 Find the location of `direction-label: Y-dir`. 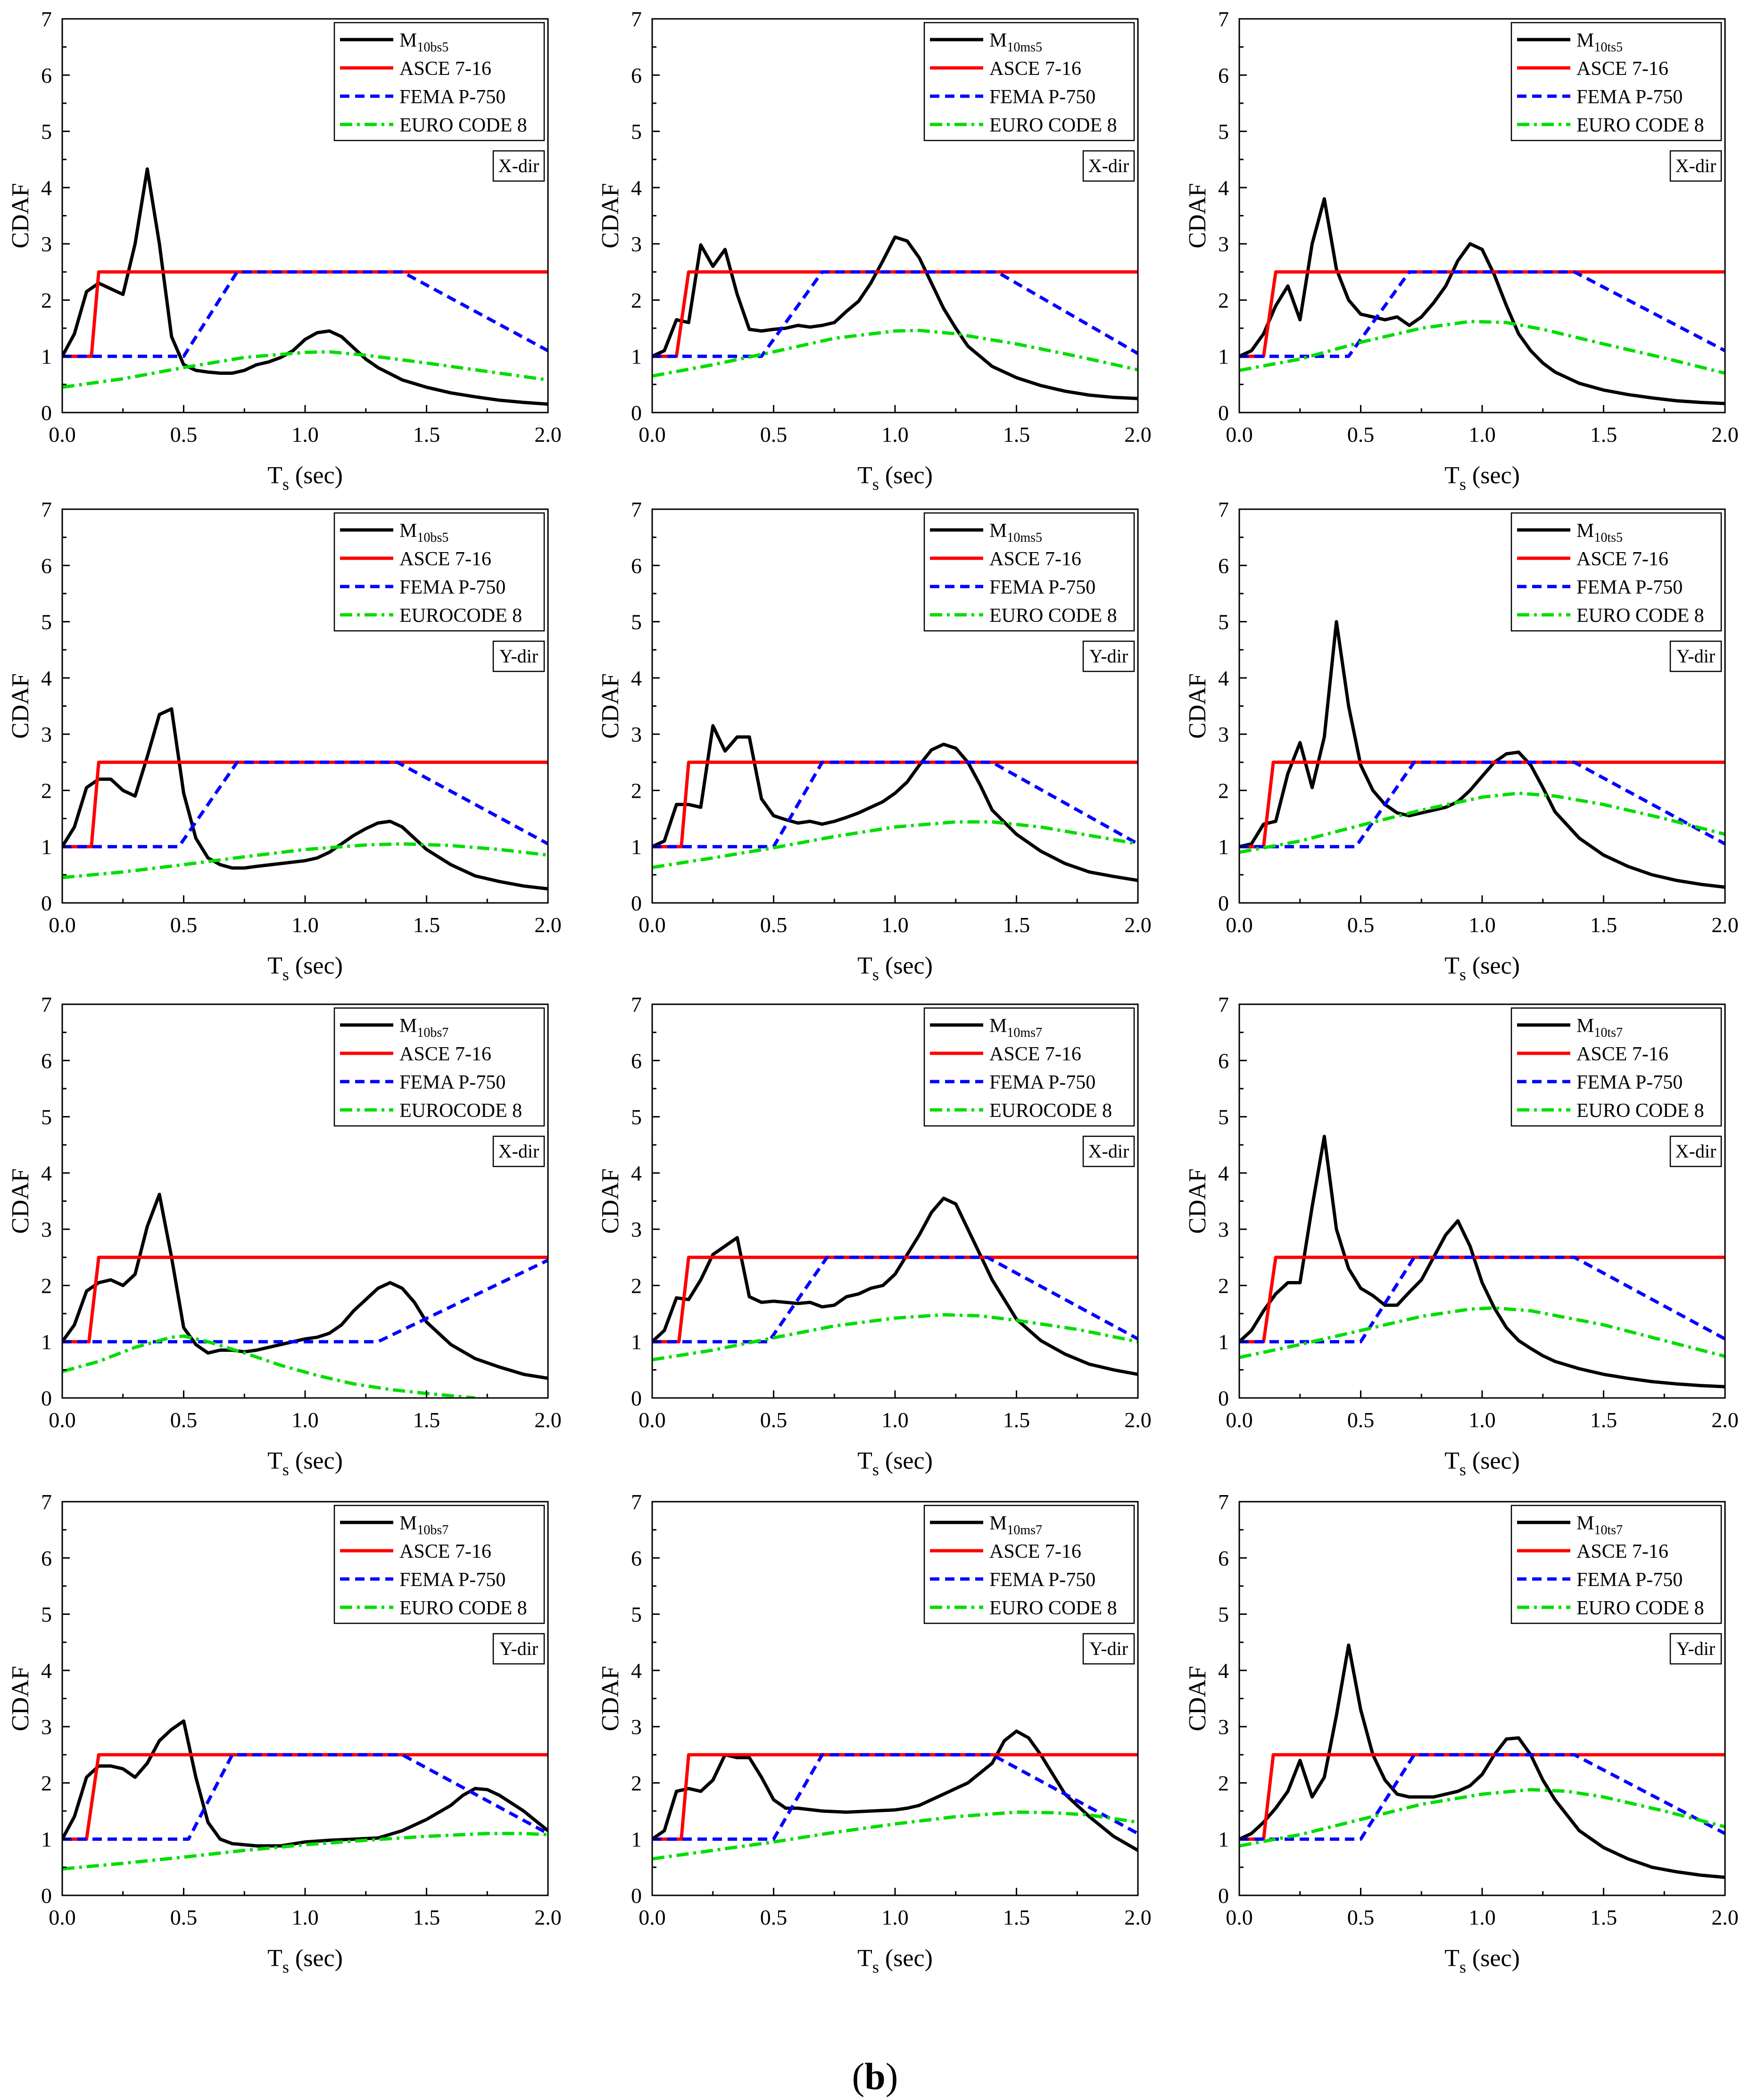

direction-label: Y-dir is located at coordinates (1109, 1649).